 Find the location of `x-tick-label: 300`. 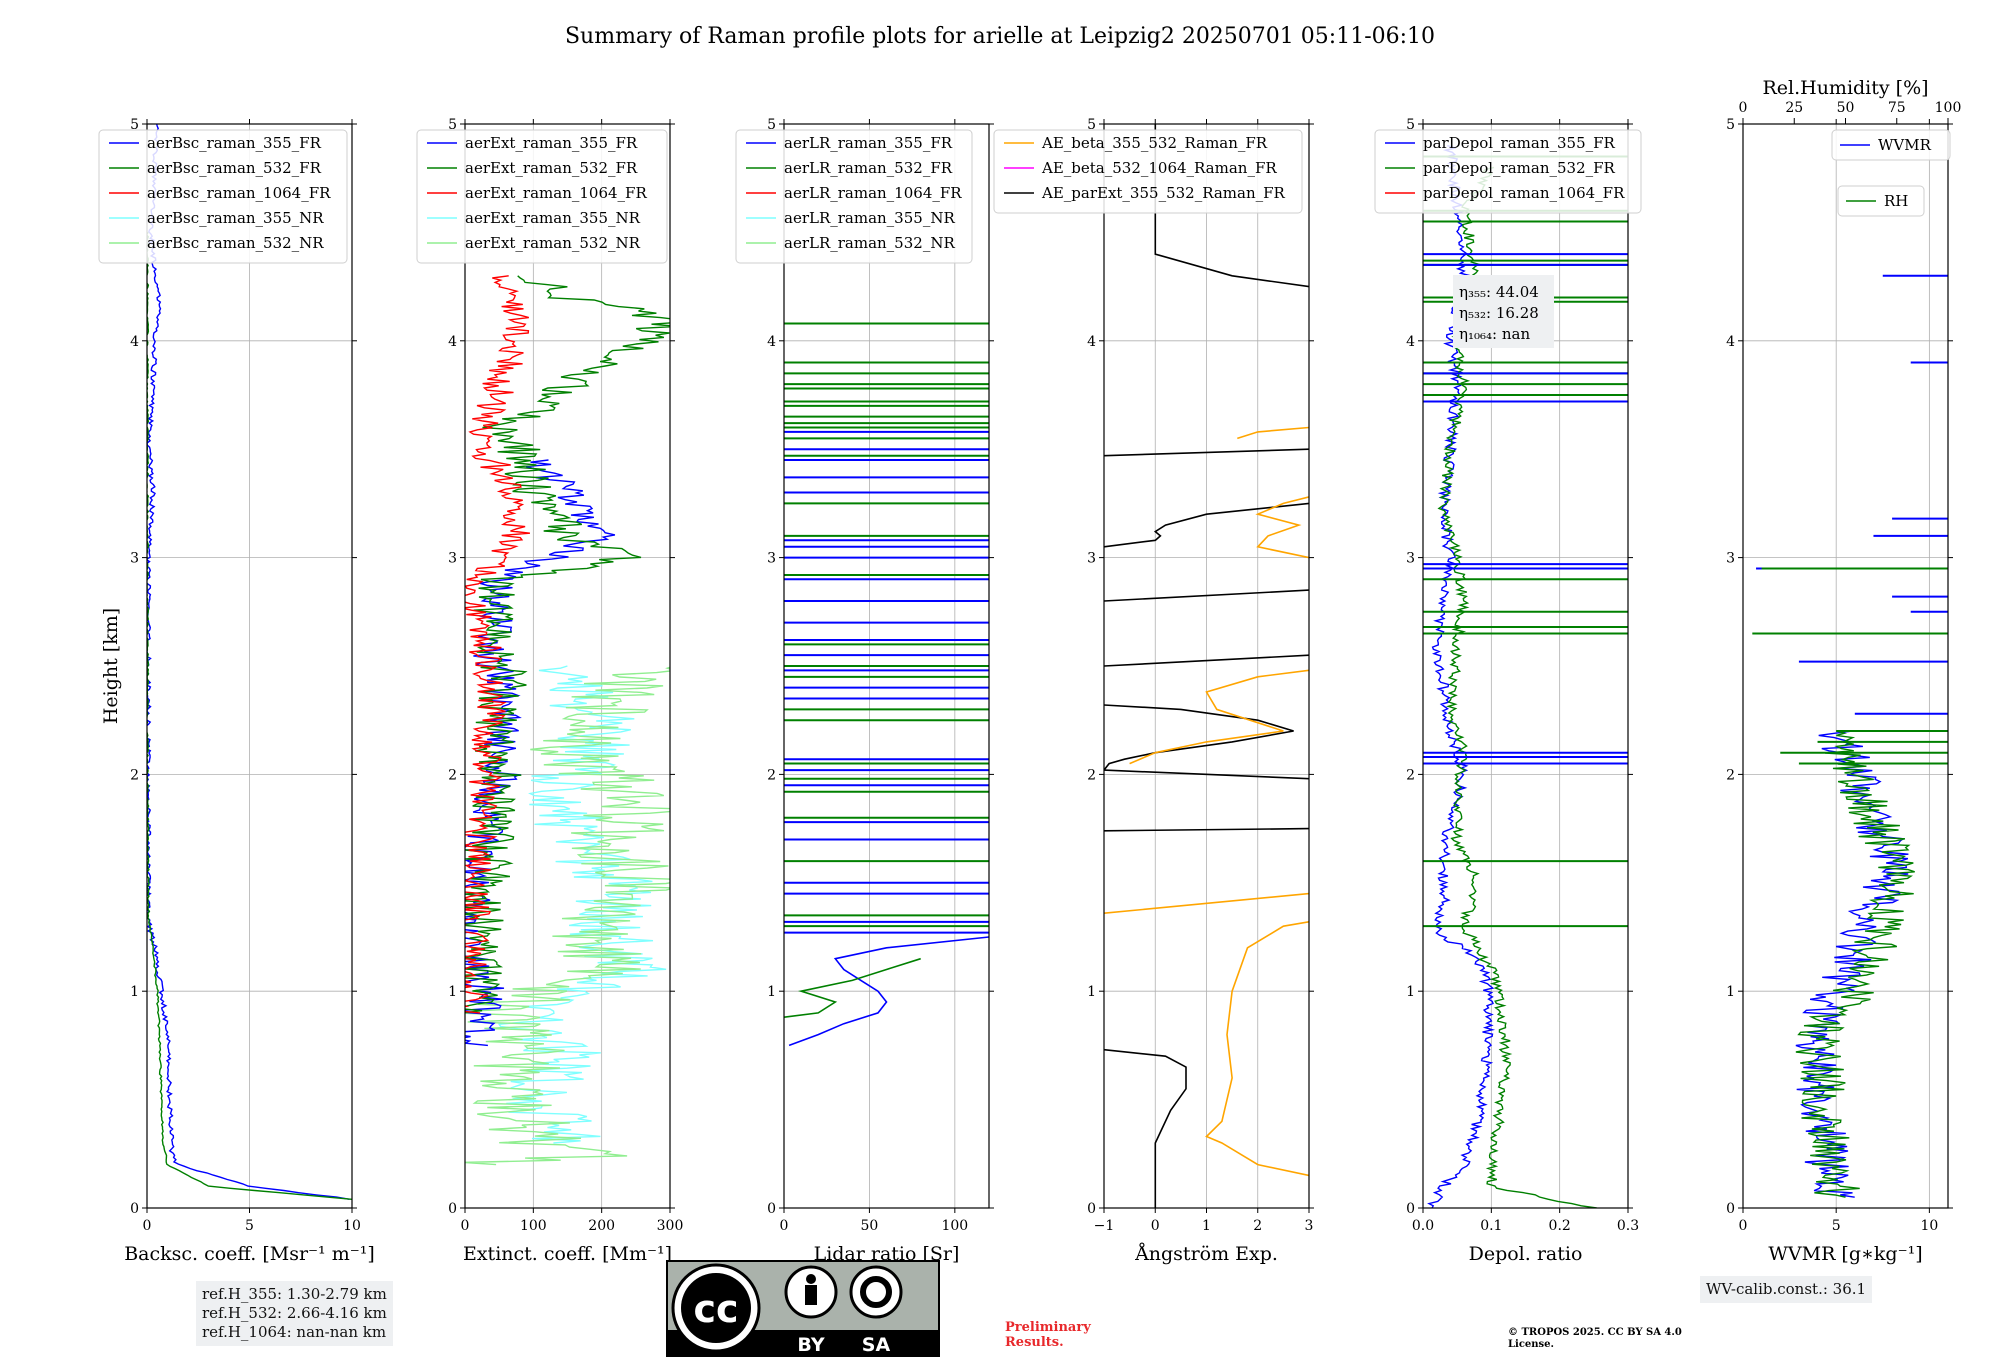

x-tick-label: 300 is located at coordinates (670, 1226).